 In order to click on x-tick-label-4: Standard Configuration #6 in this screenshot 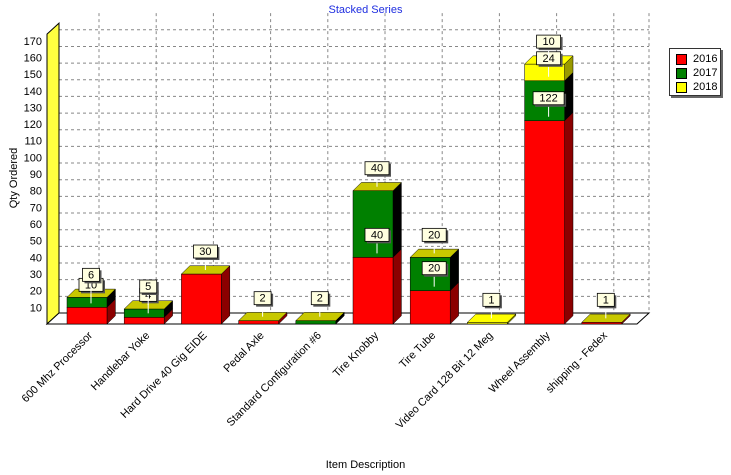, I will do `click(274, 379)`.